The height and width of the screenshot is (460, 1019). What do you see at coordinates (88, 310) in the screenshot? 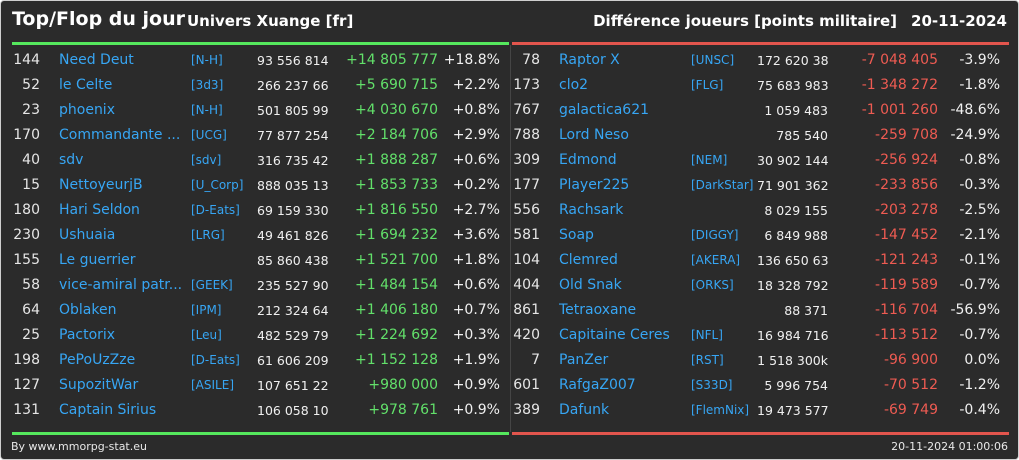
I see `player-name-link: Oblaken` at bounding box center [88, 310].